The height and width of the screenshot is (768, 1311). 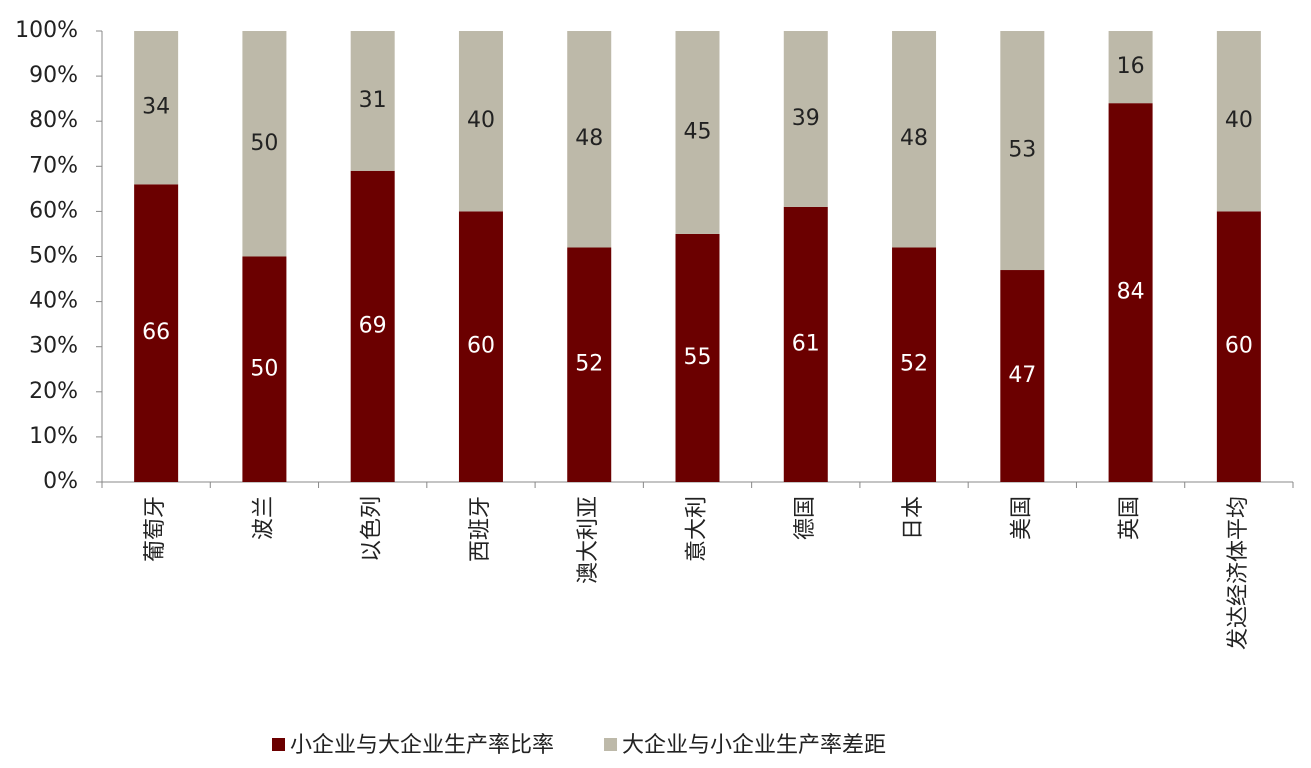 What do you see at coordinates (53, 75) in the screenshot?
I see `y-tick-label: 90%` at bounding box center [53, 75].